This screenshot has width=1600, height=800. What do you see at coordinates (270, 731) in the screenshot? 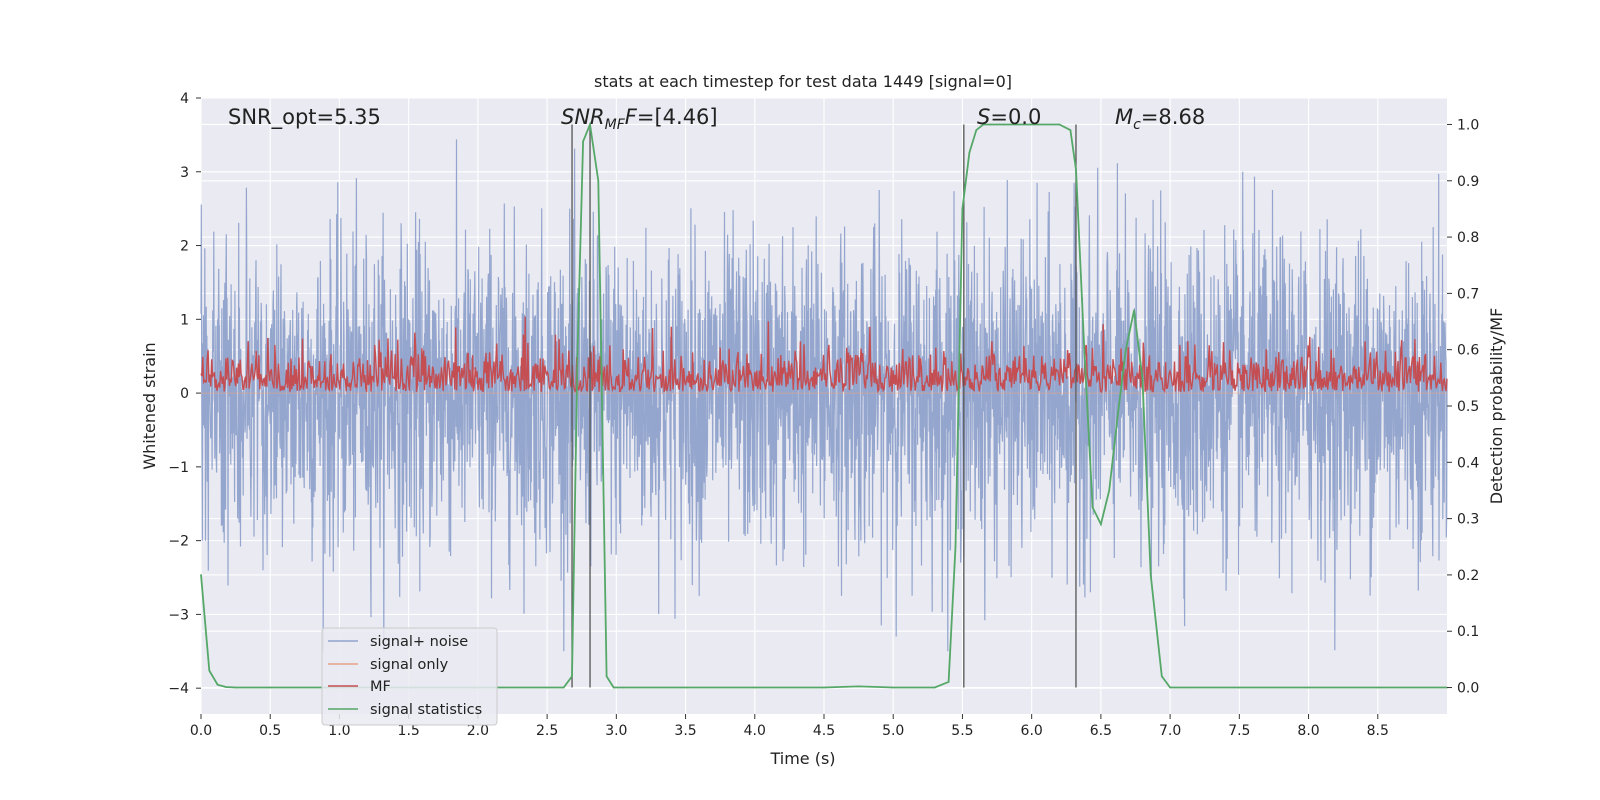
I see `x-tick-label-0.5: 0.5` at bounding box center [270, 731].